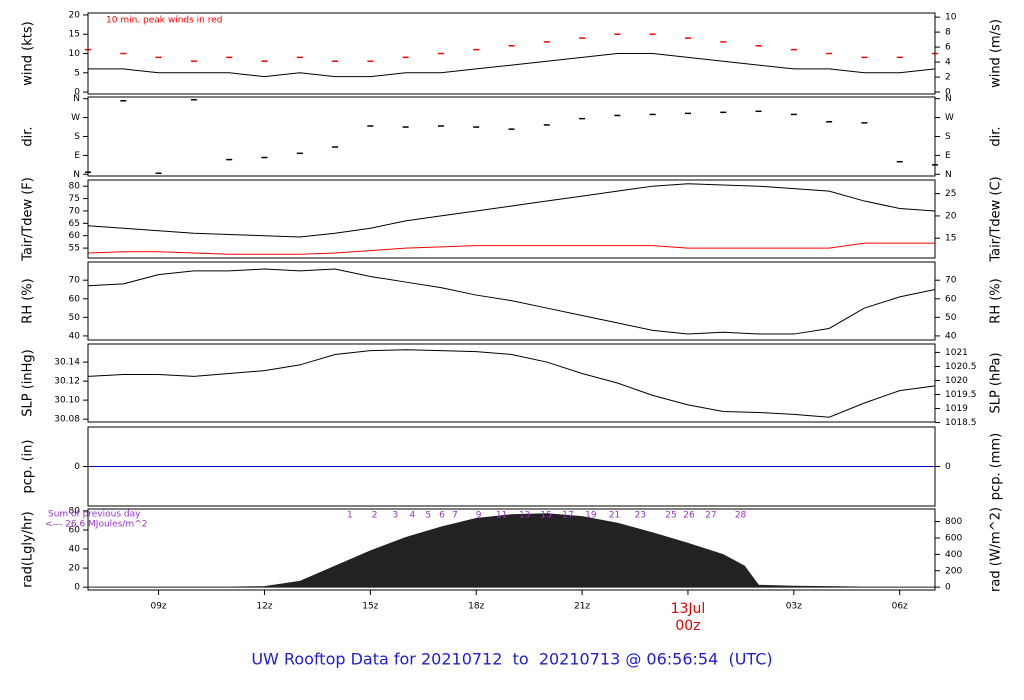 Image resolution: width=1024 pixels, height=700 pixels. I want to click on y2-tick-label: 1020, so click(956, 381).